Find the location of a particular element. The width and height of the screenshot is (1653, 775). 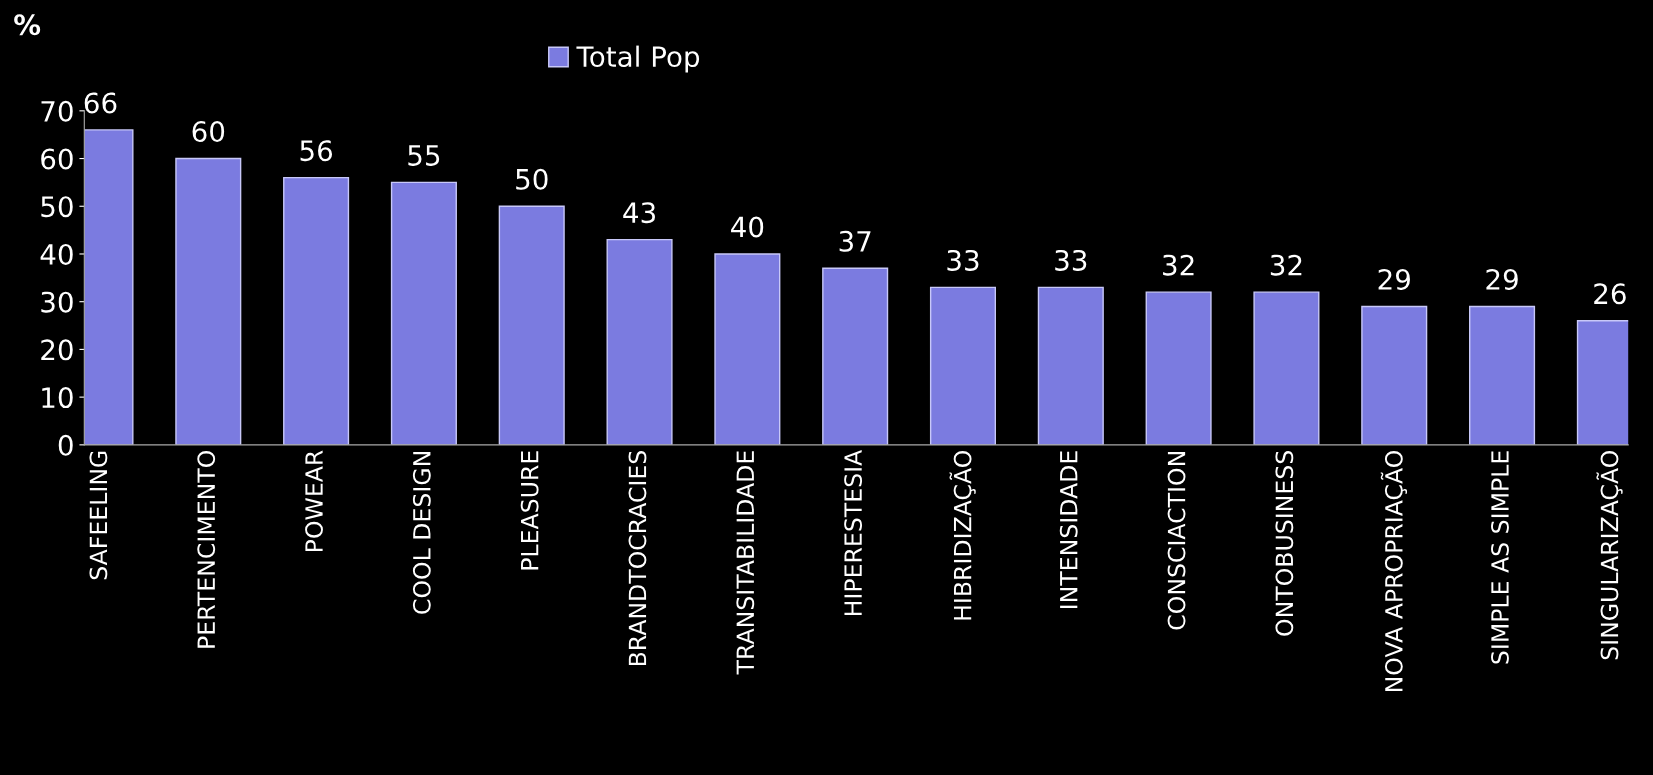

data-label: 60 is located at coordinates (208, 132).